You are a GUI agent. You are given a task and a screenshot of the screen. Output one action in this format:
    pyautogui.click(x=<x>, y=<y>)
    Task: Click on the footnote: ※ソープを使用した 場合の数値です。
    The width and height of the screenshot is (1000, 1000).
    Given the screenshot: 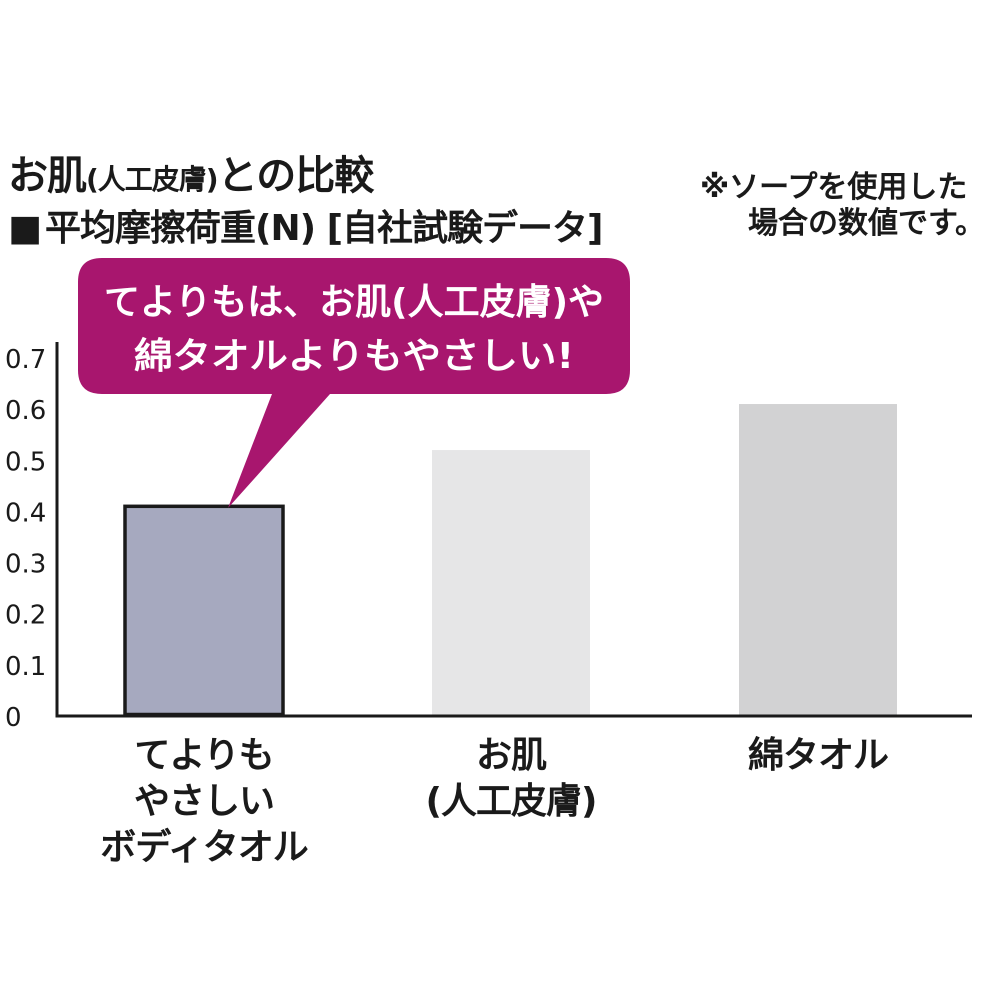 What is the action you would take?
    pyautogui.click(x=850, y=206)
    